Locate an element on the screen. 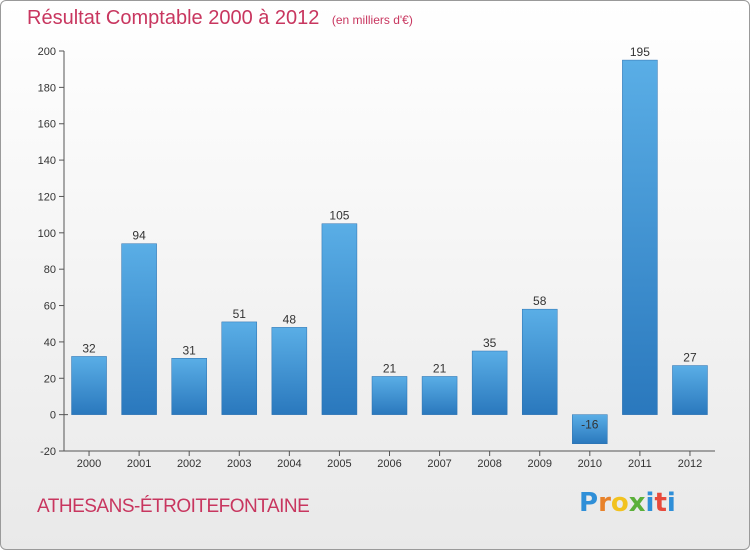 The image size is (750, 550). logo-letter: P is located at coordinates (589, 503).